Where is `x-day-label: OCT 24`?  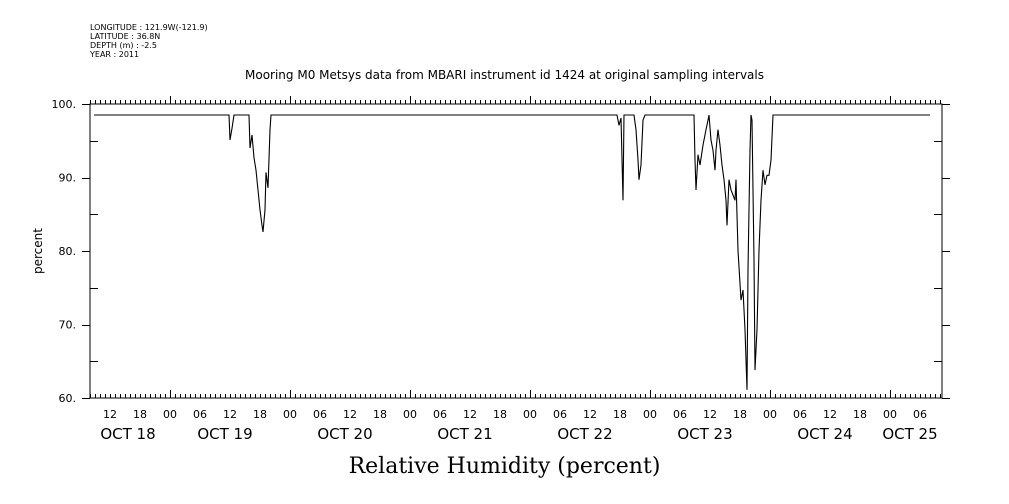 x-day-label: OCT 24 is located at coordinates (824, 434).